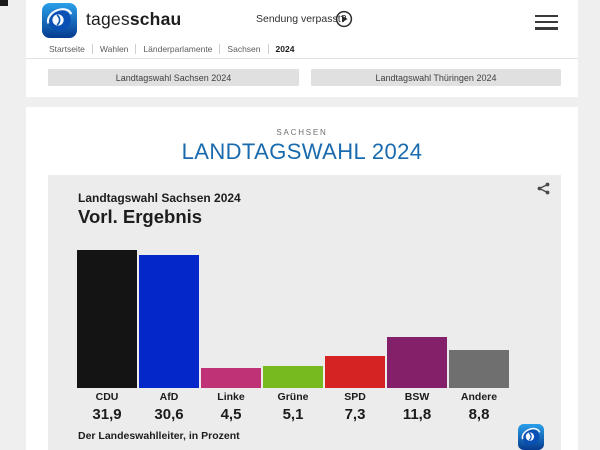 The width and height of the screenshot is (600, 450). Describe the element at coordinates (293, 414) in the screenshot. I see `bar-percent-value: 5,1` at that location.